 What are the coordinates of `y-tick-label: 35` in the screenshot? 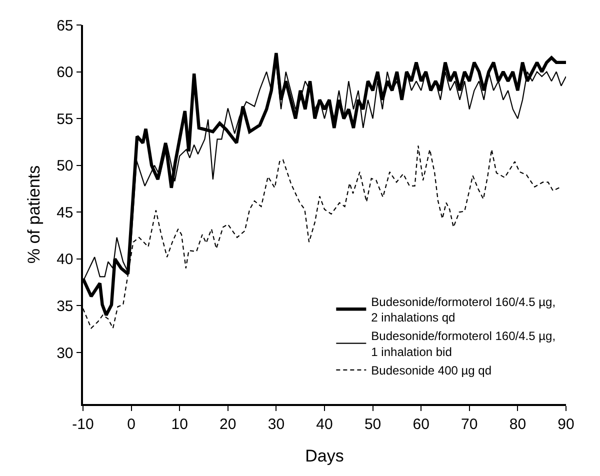 It's located at (65, 306).